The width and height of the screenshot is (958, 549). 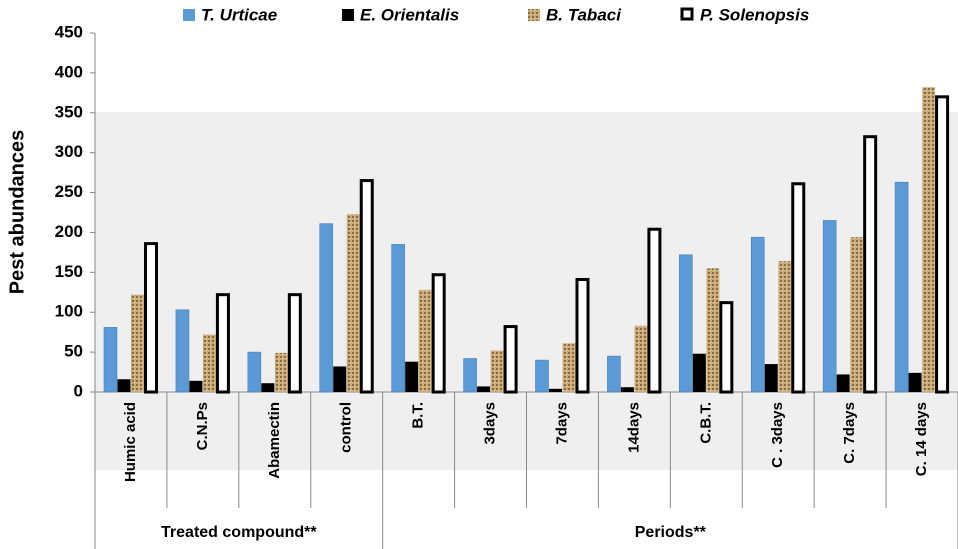 I want to click on legend-label: T. Urticae, so click(x=239, y=14).